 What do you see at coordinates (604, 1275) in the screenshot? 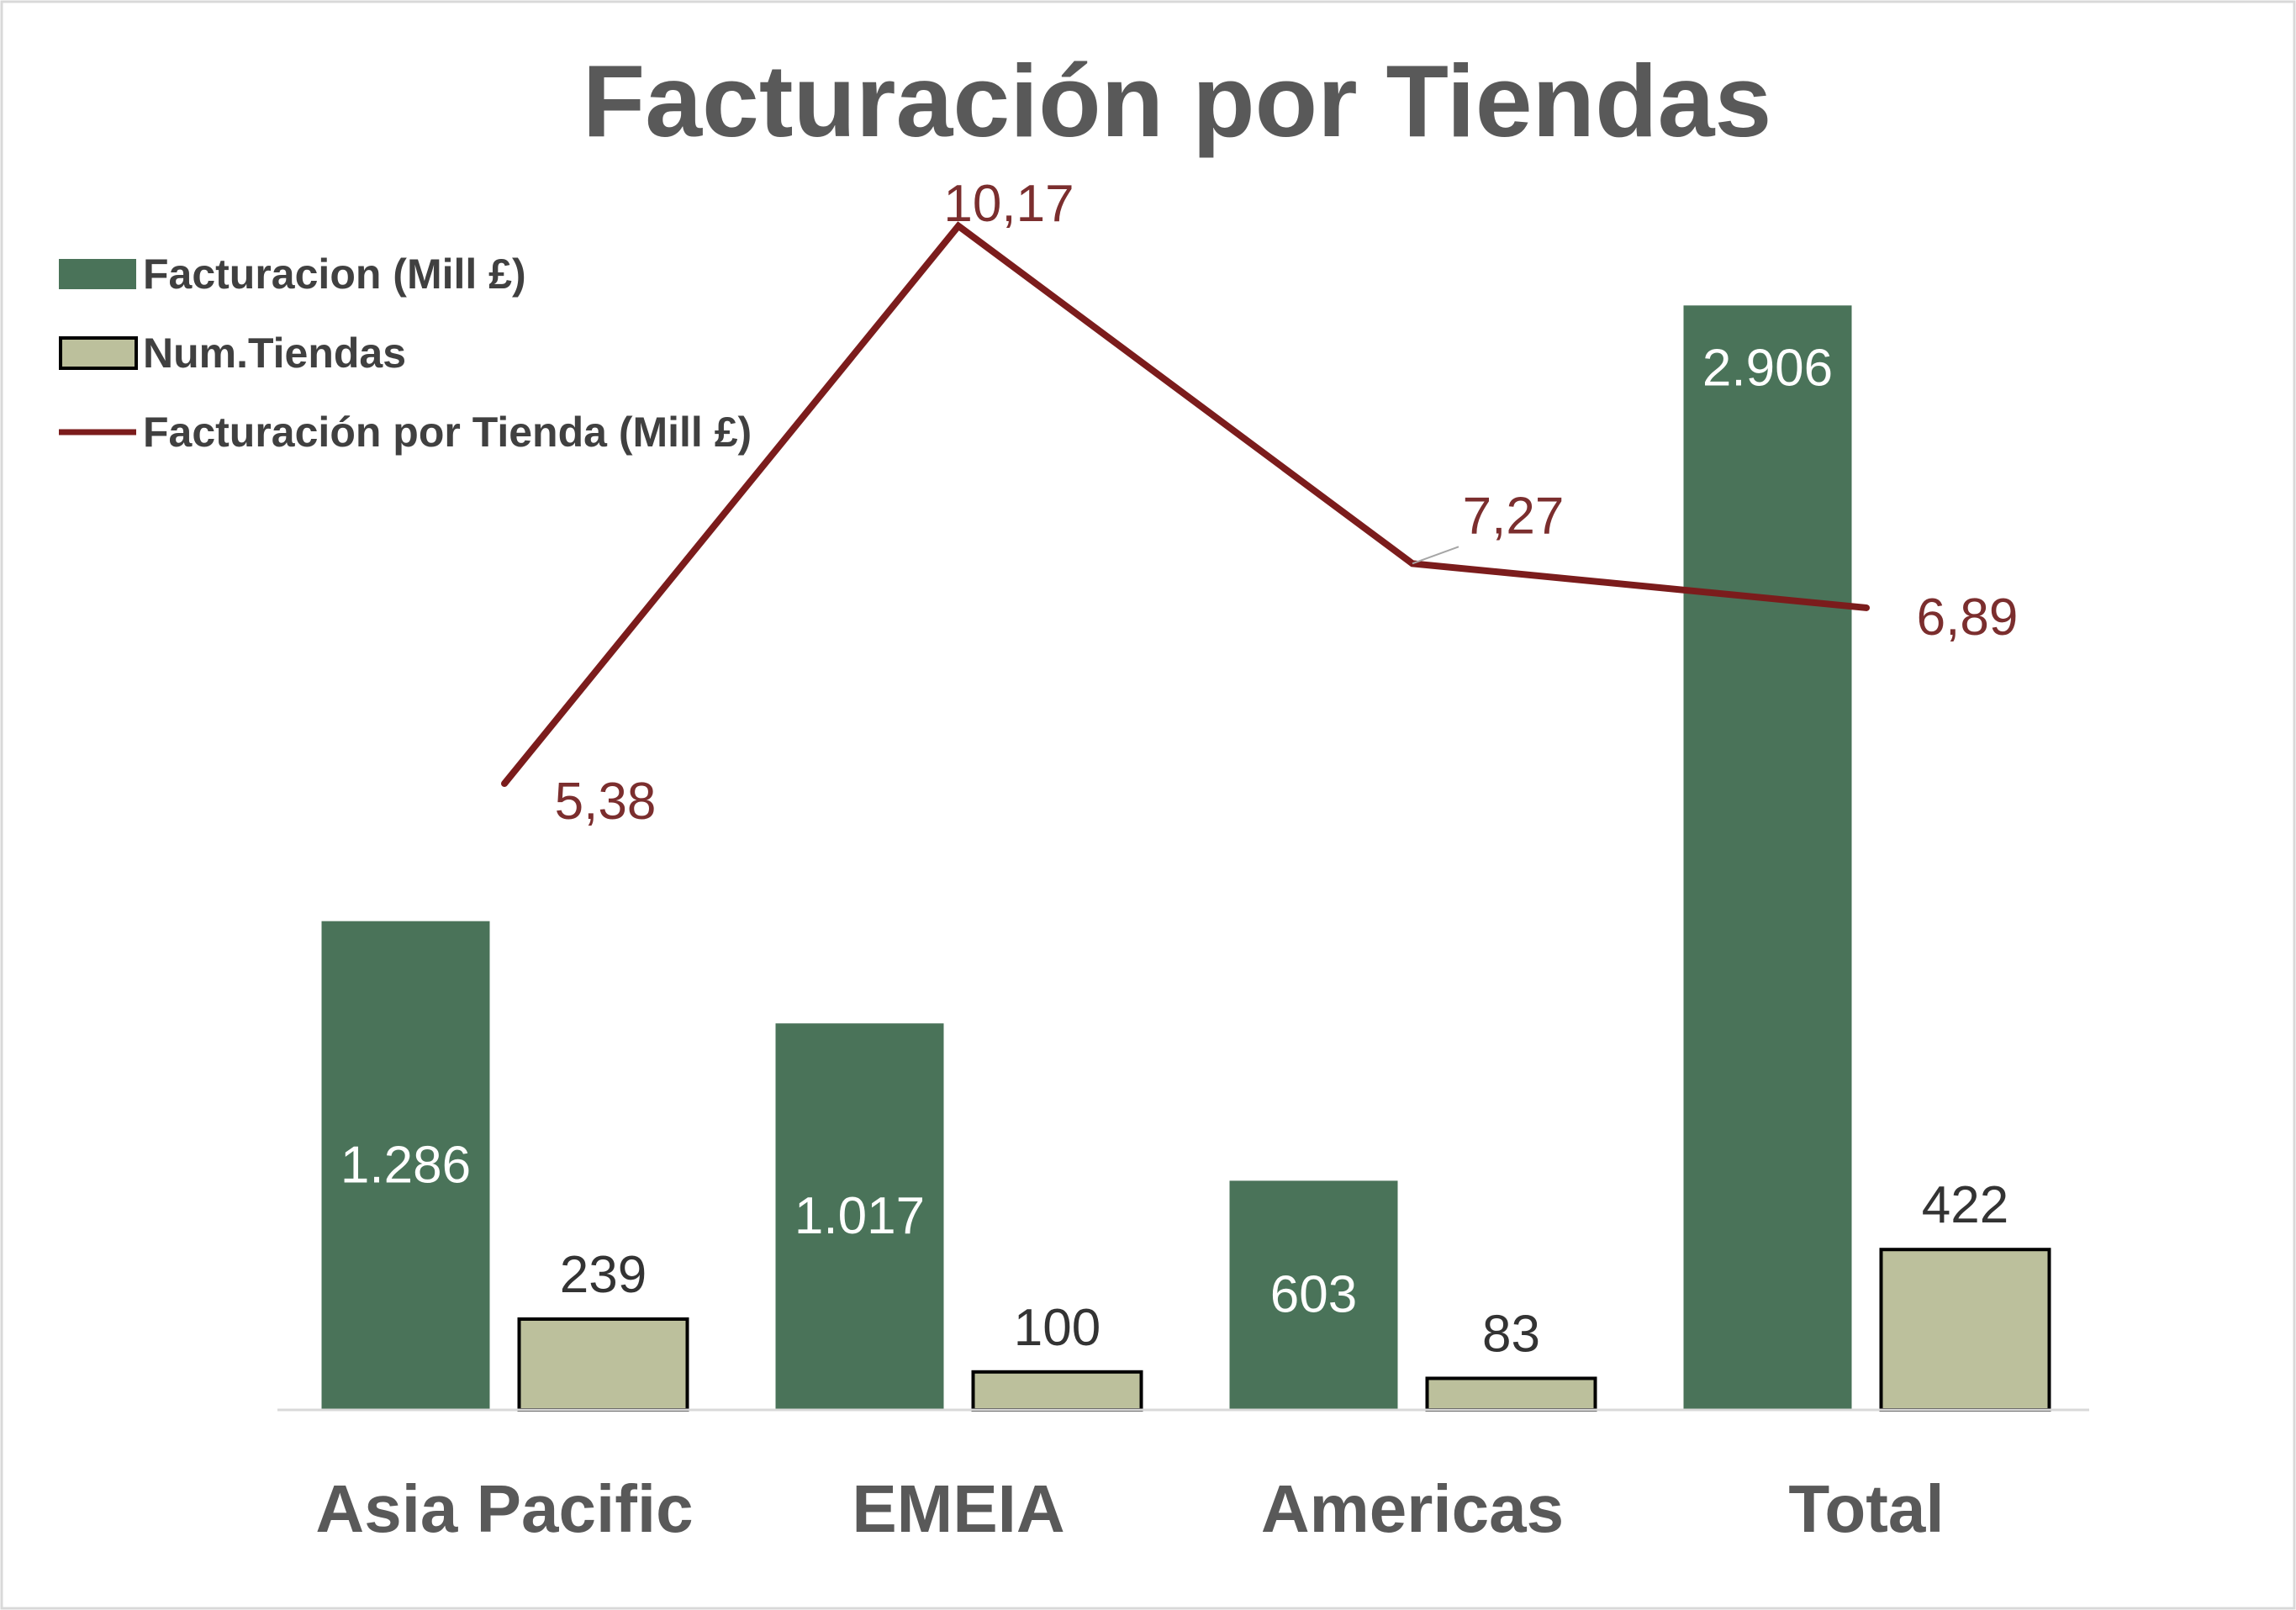
I see `data-label-num-tiendas-0: 239` at bounding box center [604, 1275].